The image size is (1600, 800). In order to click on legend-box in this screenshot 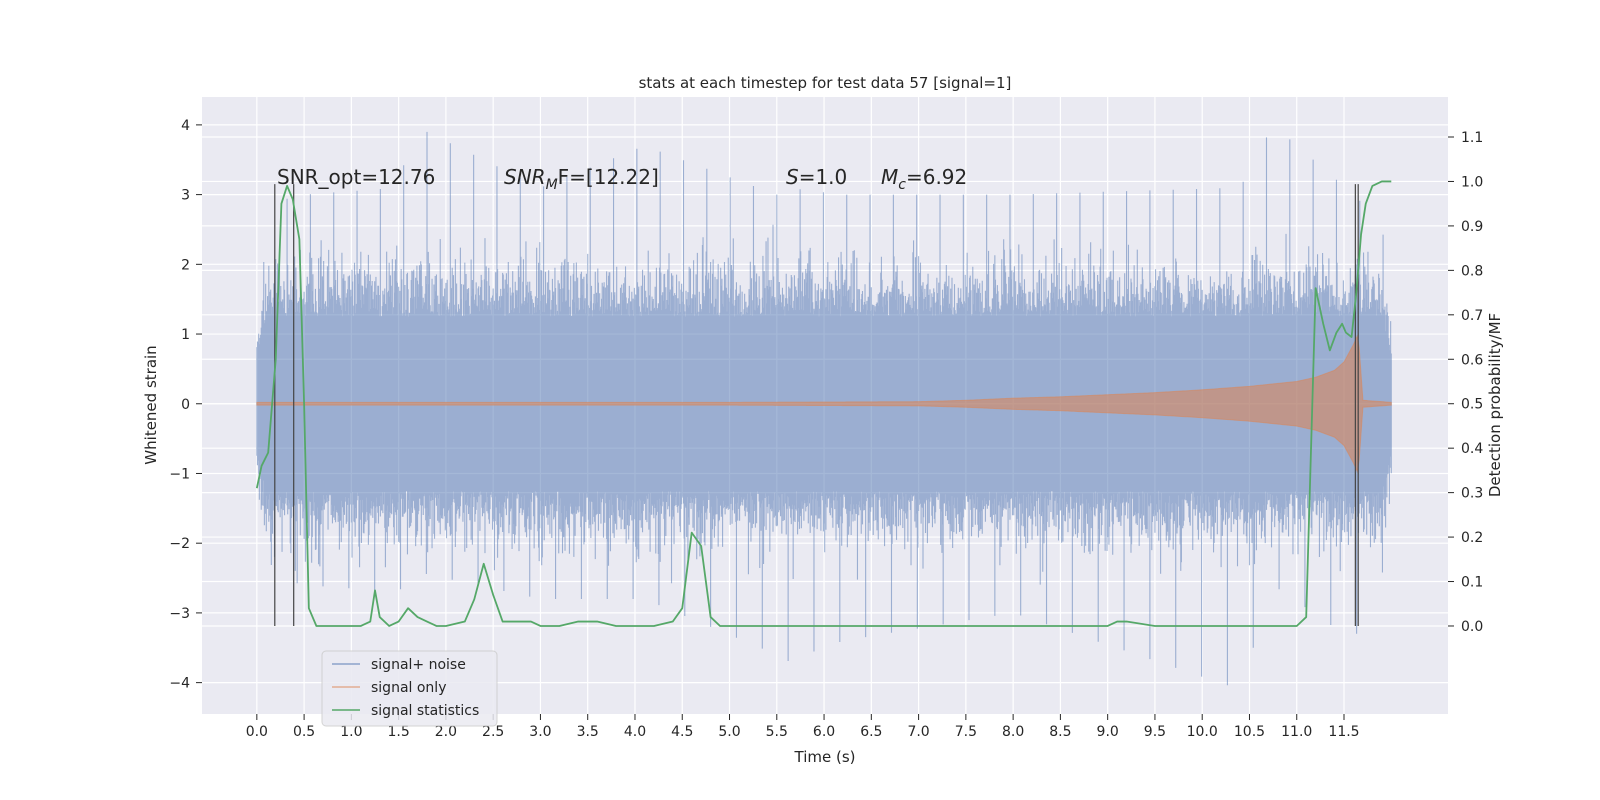, I will do `click(409, 688)`.